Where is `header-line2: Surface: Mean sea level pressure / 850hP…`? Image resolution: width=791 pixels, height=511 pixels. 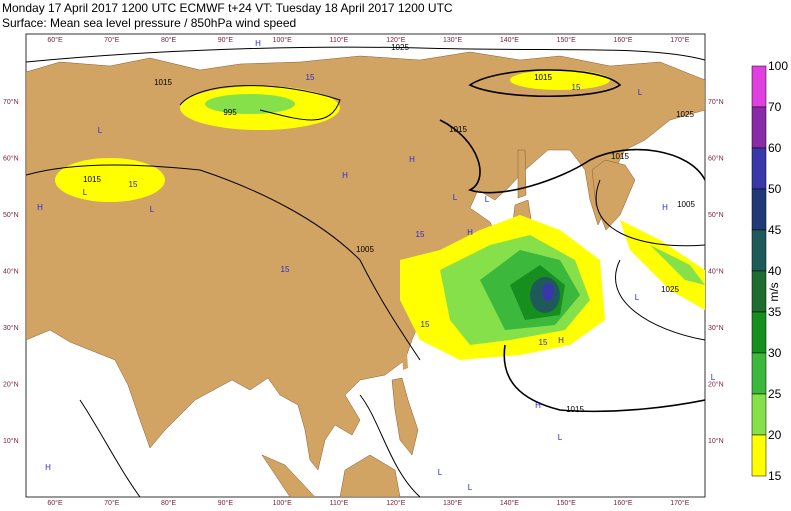 header-line2: Surface: Mean sea level pressure / 850hP… is located at coordinates (149, 23).